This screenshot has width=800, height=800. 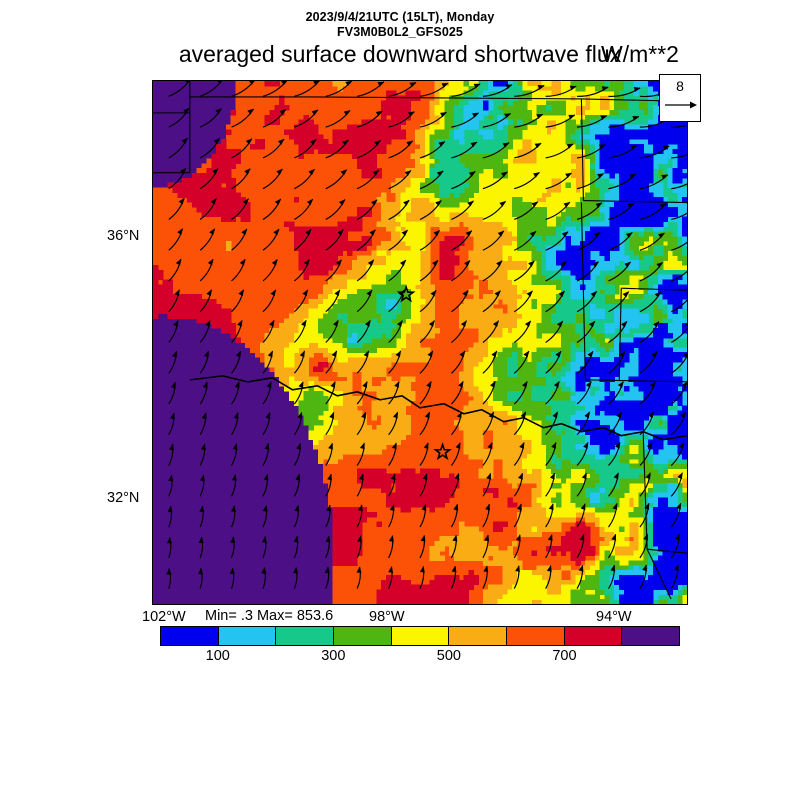 What do you see at coordinates (640, 54) in the screenshot?
I see `units-label: W/m**2` at bounding box center [640, 54].